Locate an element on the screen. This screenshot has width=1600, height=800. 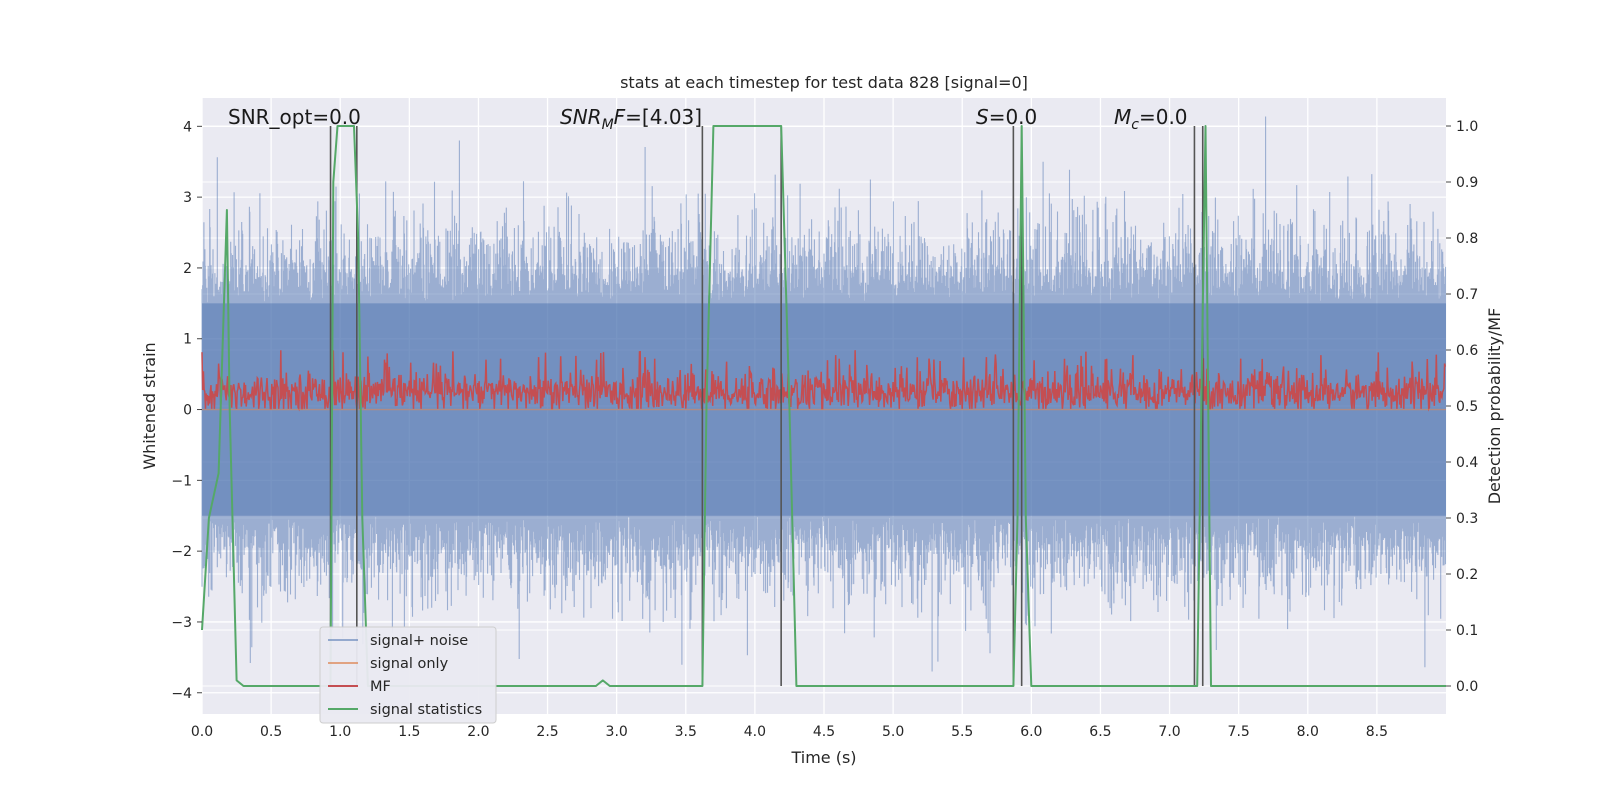
y2-tick-label: 0.0 is located at coordinates (1467, 687).